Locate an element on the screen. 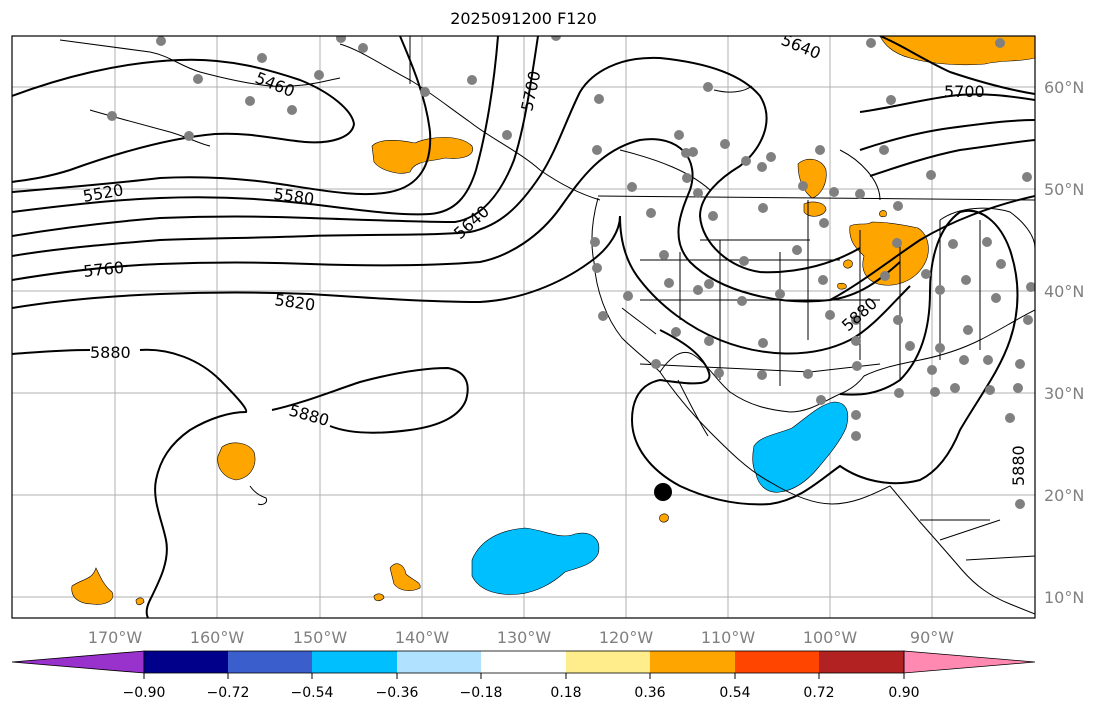  lat-label: 50°N is located at coordinates (1064, 189).